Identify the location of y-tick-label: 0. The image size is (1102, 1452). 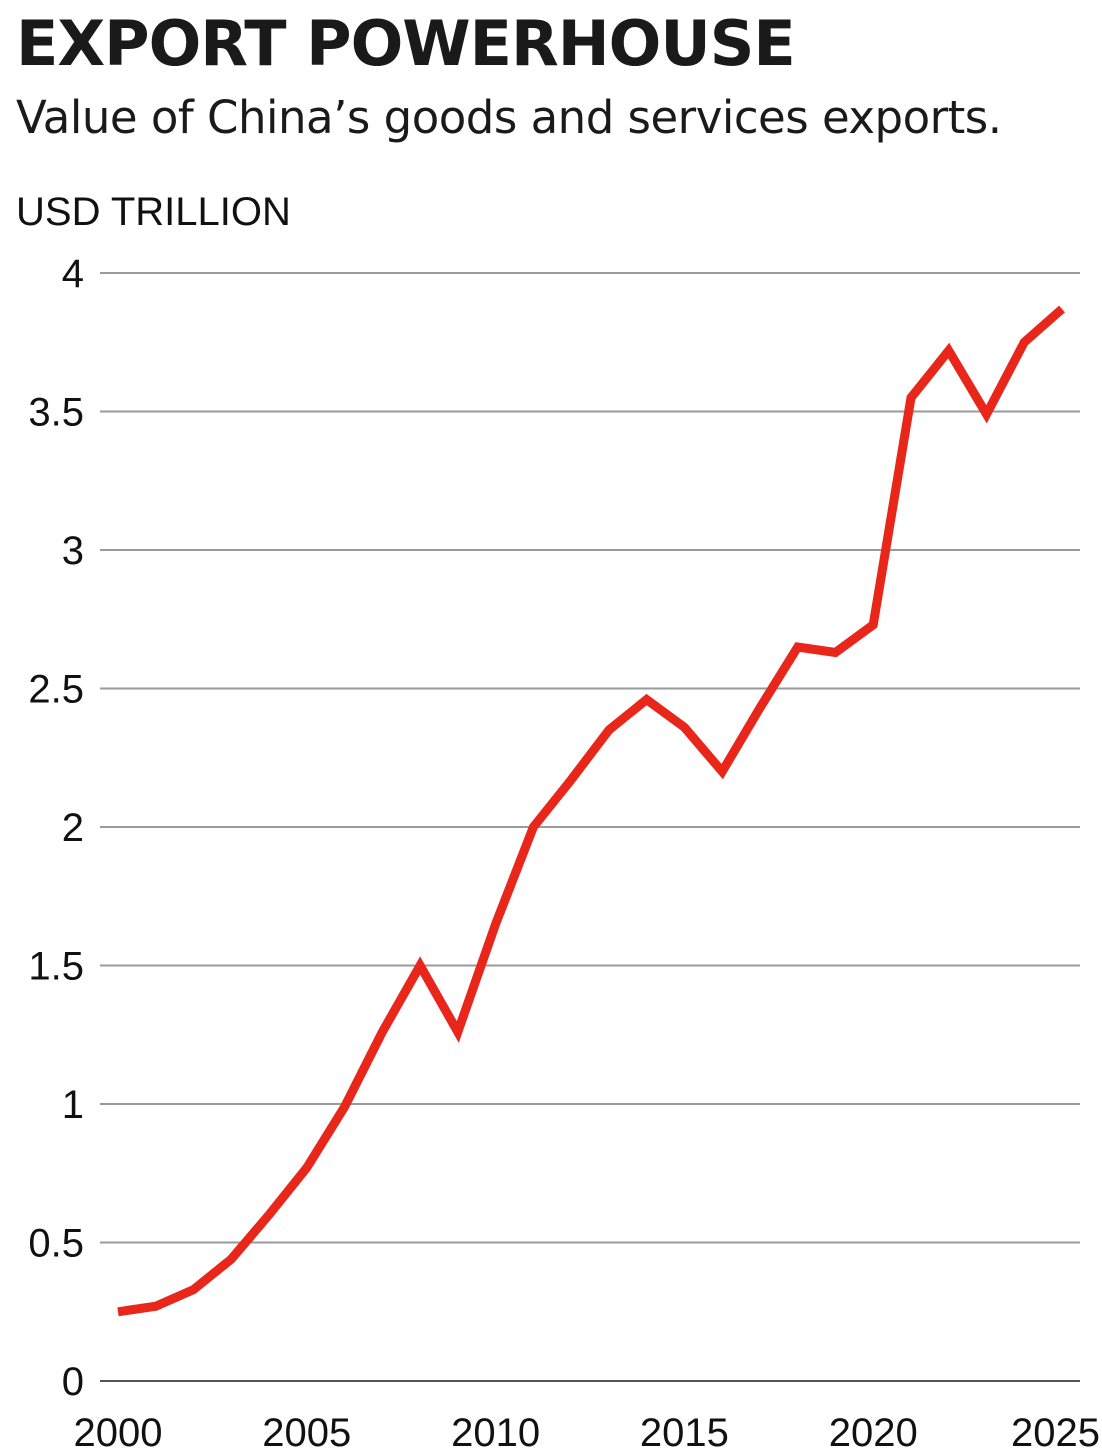
(73, 1382).